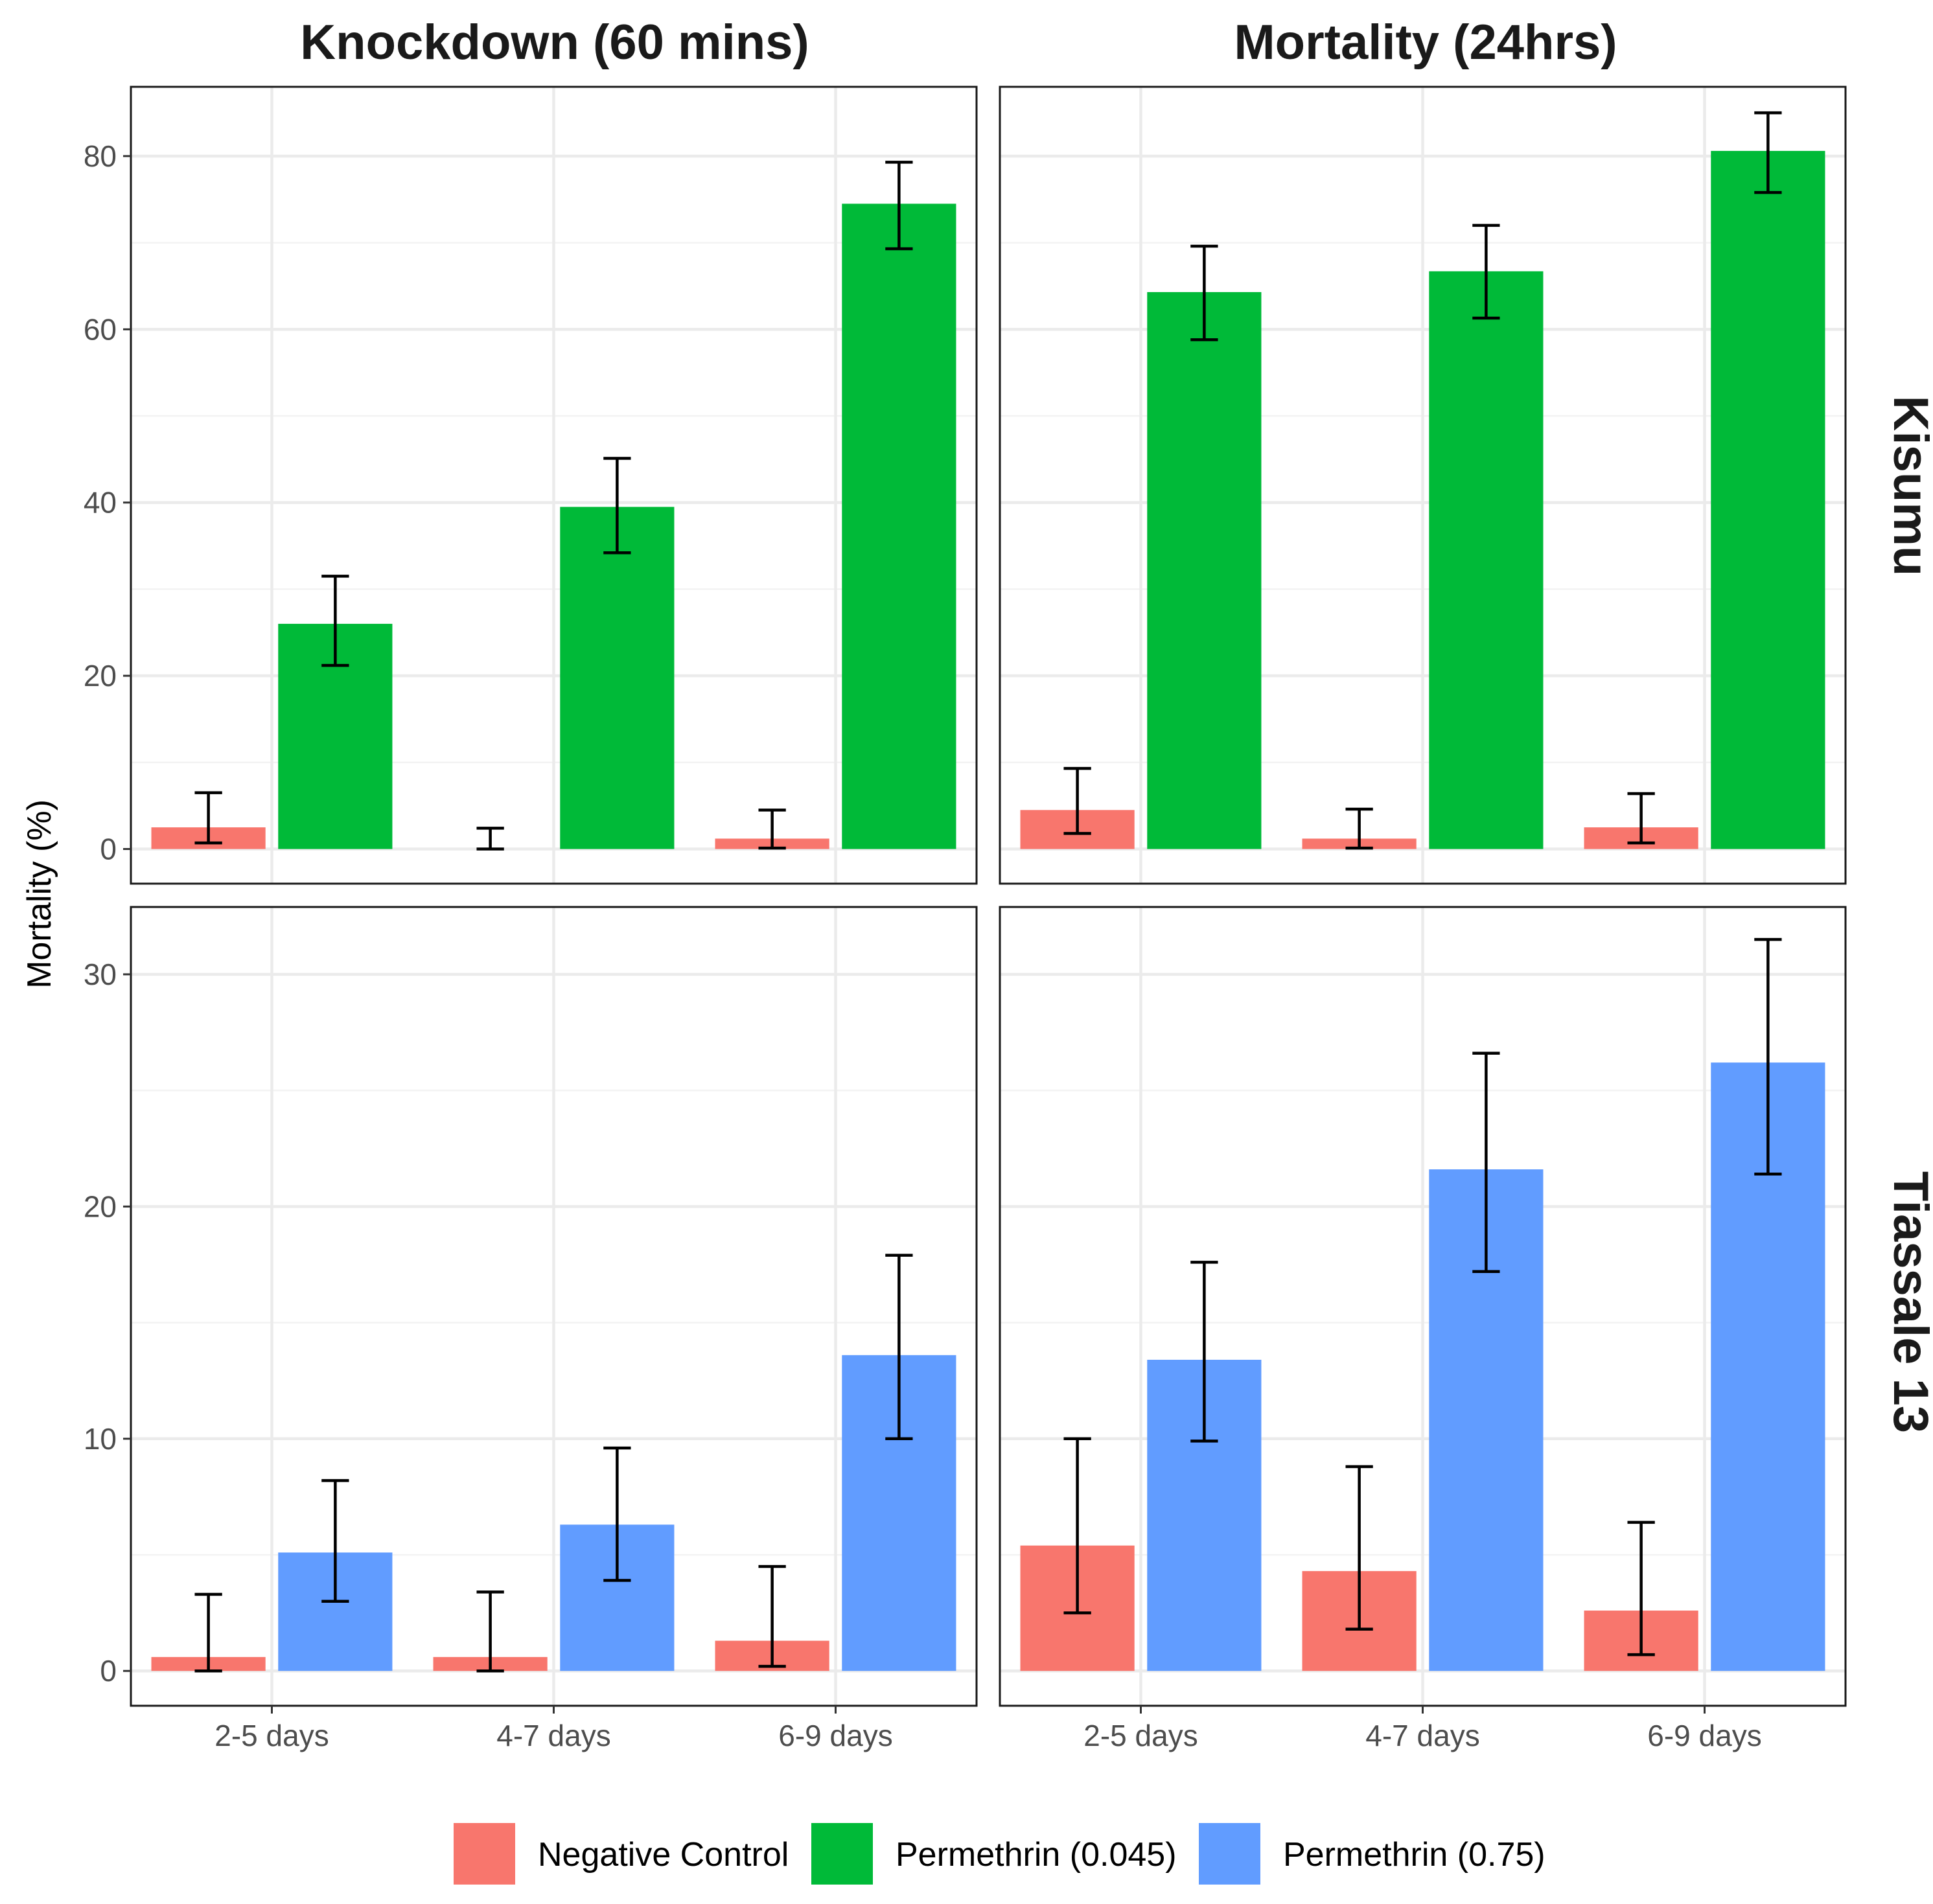 Image resolution: width=1933 pixels, height=1904 pixels. What do you see at coordinates (1036, 1855) in the screenshot?
I see `legend-label-permethrin-0045: Permethrin (0.045)` at bounding box center [1036, 1855].